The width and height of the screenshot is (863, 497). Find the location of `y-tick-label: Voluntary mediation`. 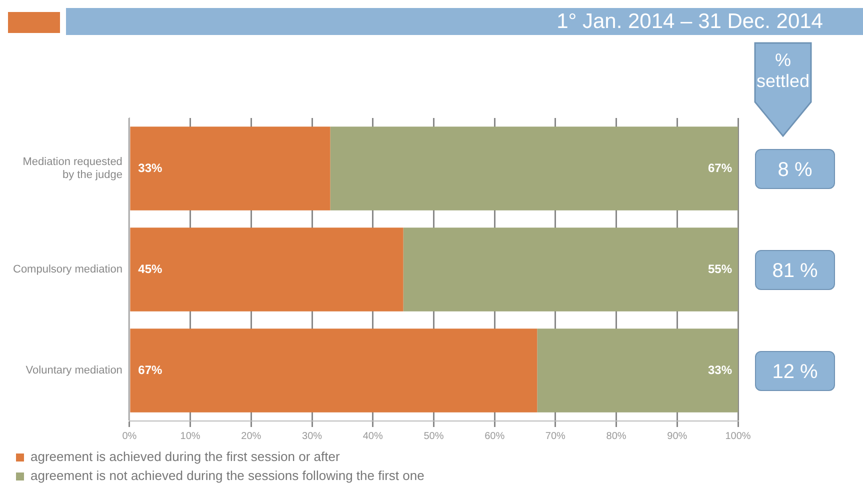

y-tick-label: Voluntary mediation is located at coordinates (74, 370).